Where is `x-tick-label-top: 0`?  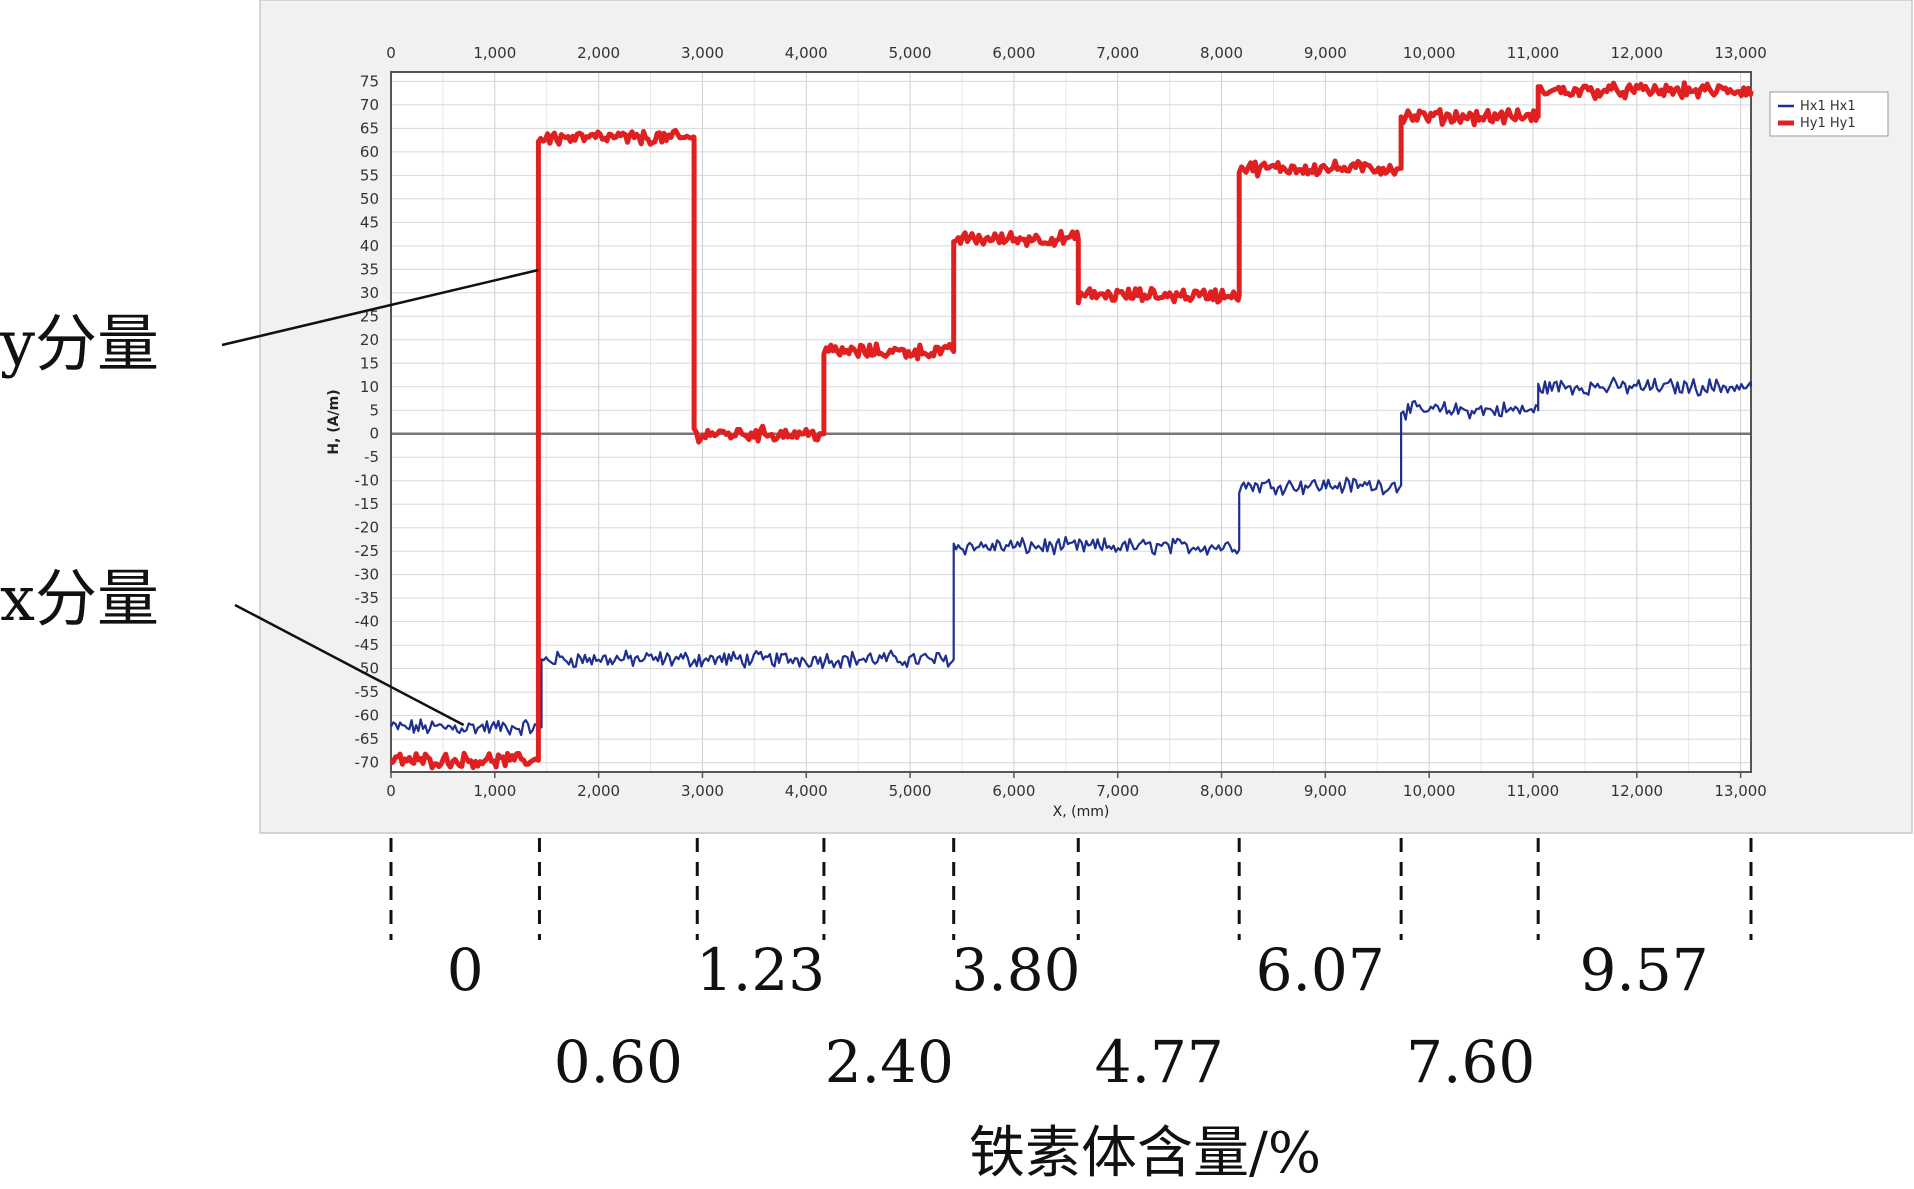 x-tick-label-top: 0 is located at coordinates (391, 53).